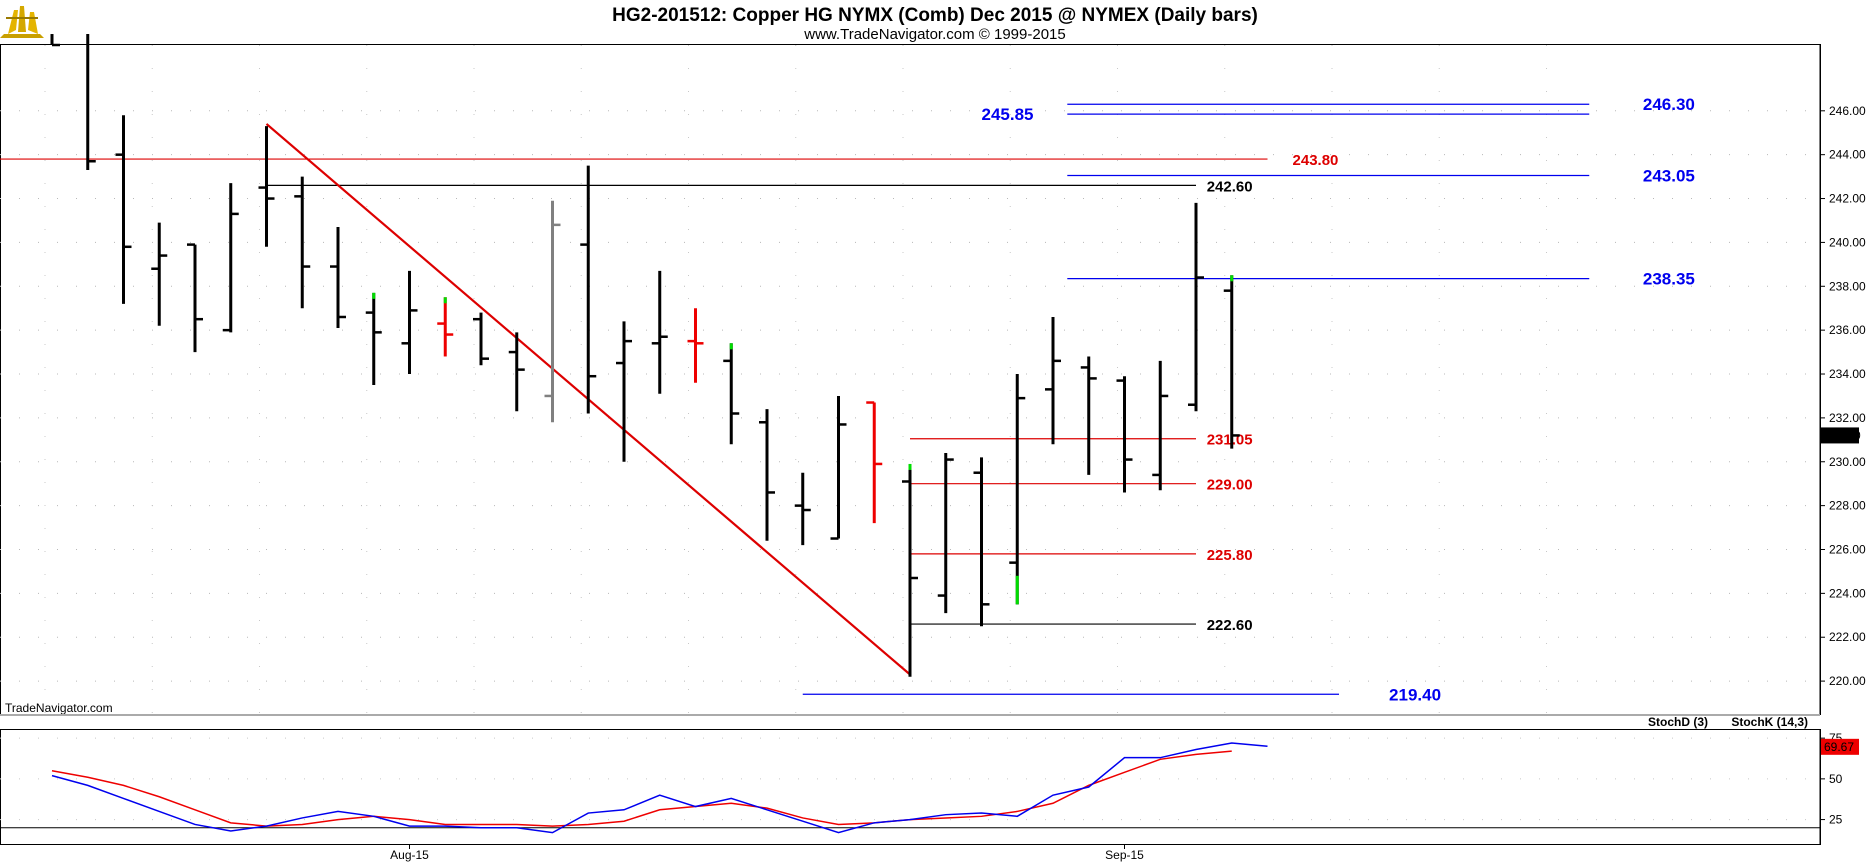 This screenshot has height=863, width=1876. What do you see at coordinates (1847, 242) in the screenshot?
I see `price-tick-label: 240.00` at bounding box center [1847, 242].